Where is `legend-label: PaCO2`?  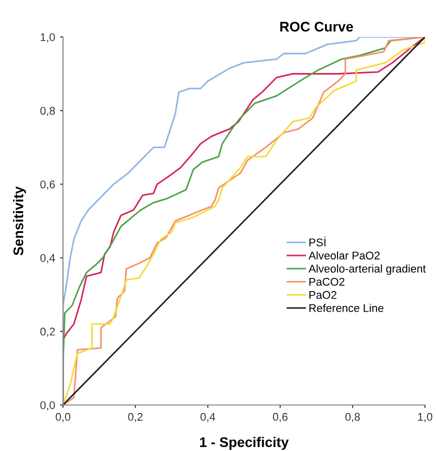
legend-label: PaCO2 is located at coordinates (326, 282).